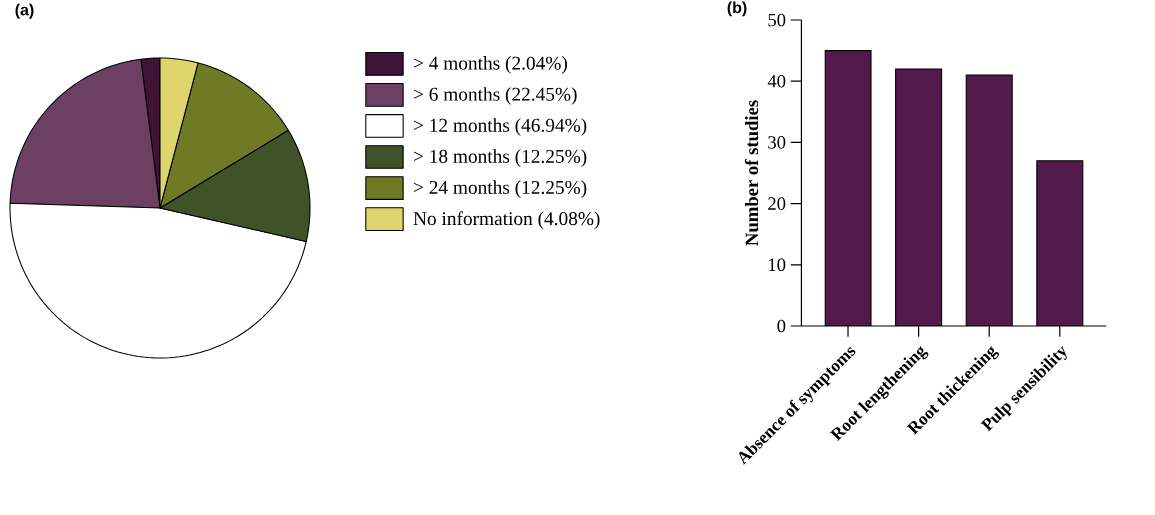 The width and height of the screenshot is (1155, 515). Describe the element at coordinates (506, 220) in the screenshot. I see `legend-label: No information (4.08%)` at that location.